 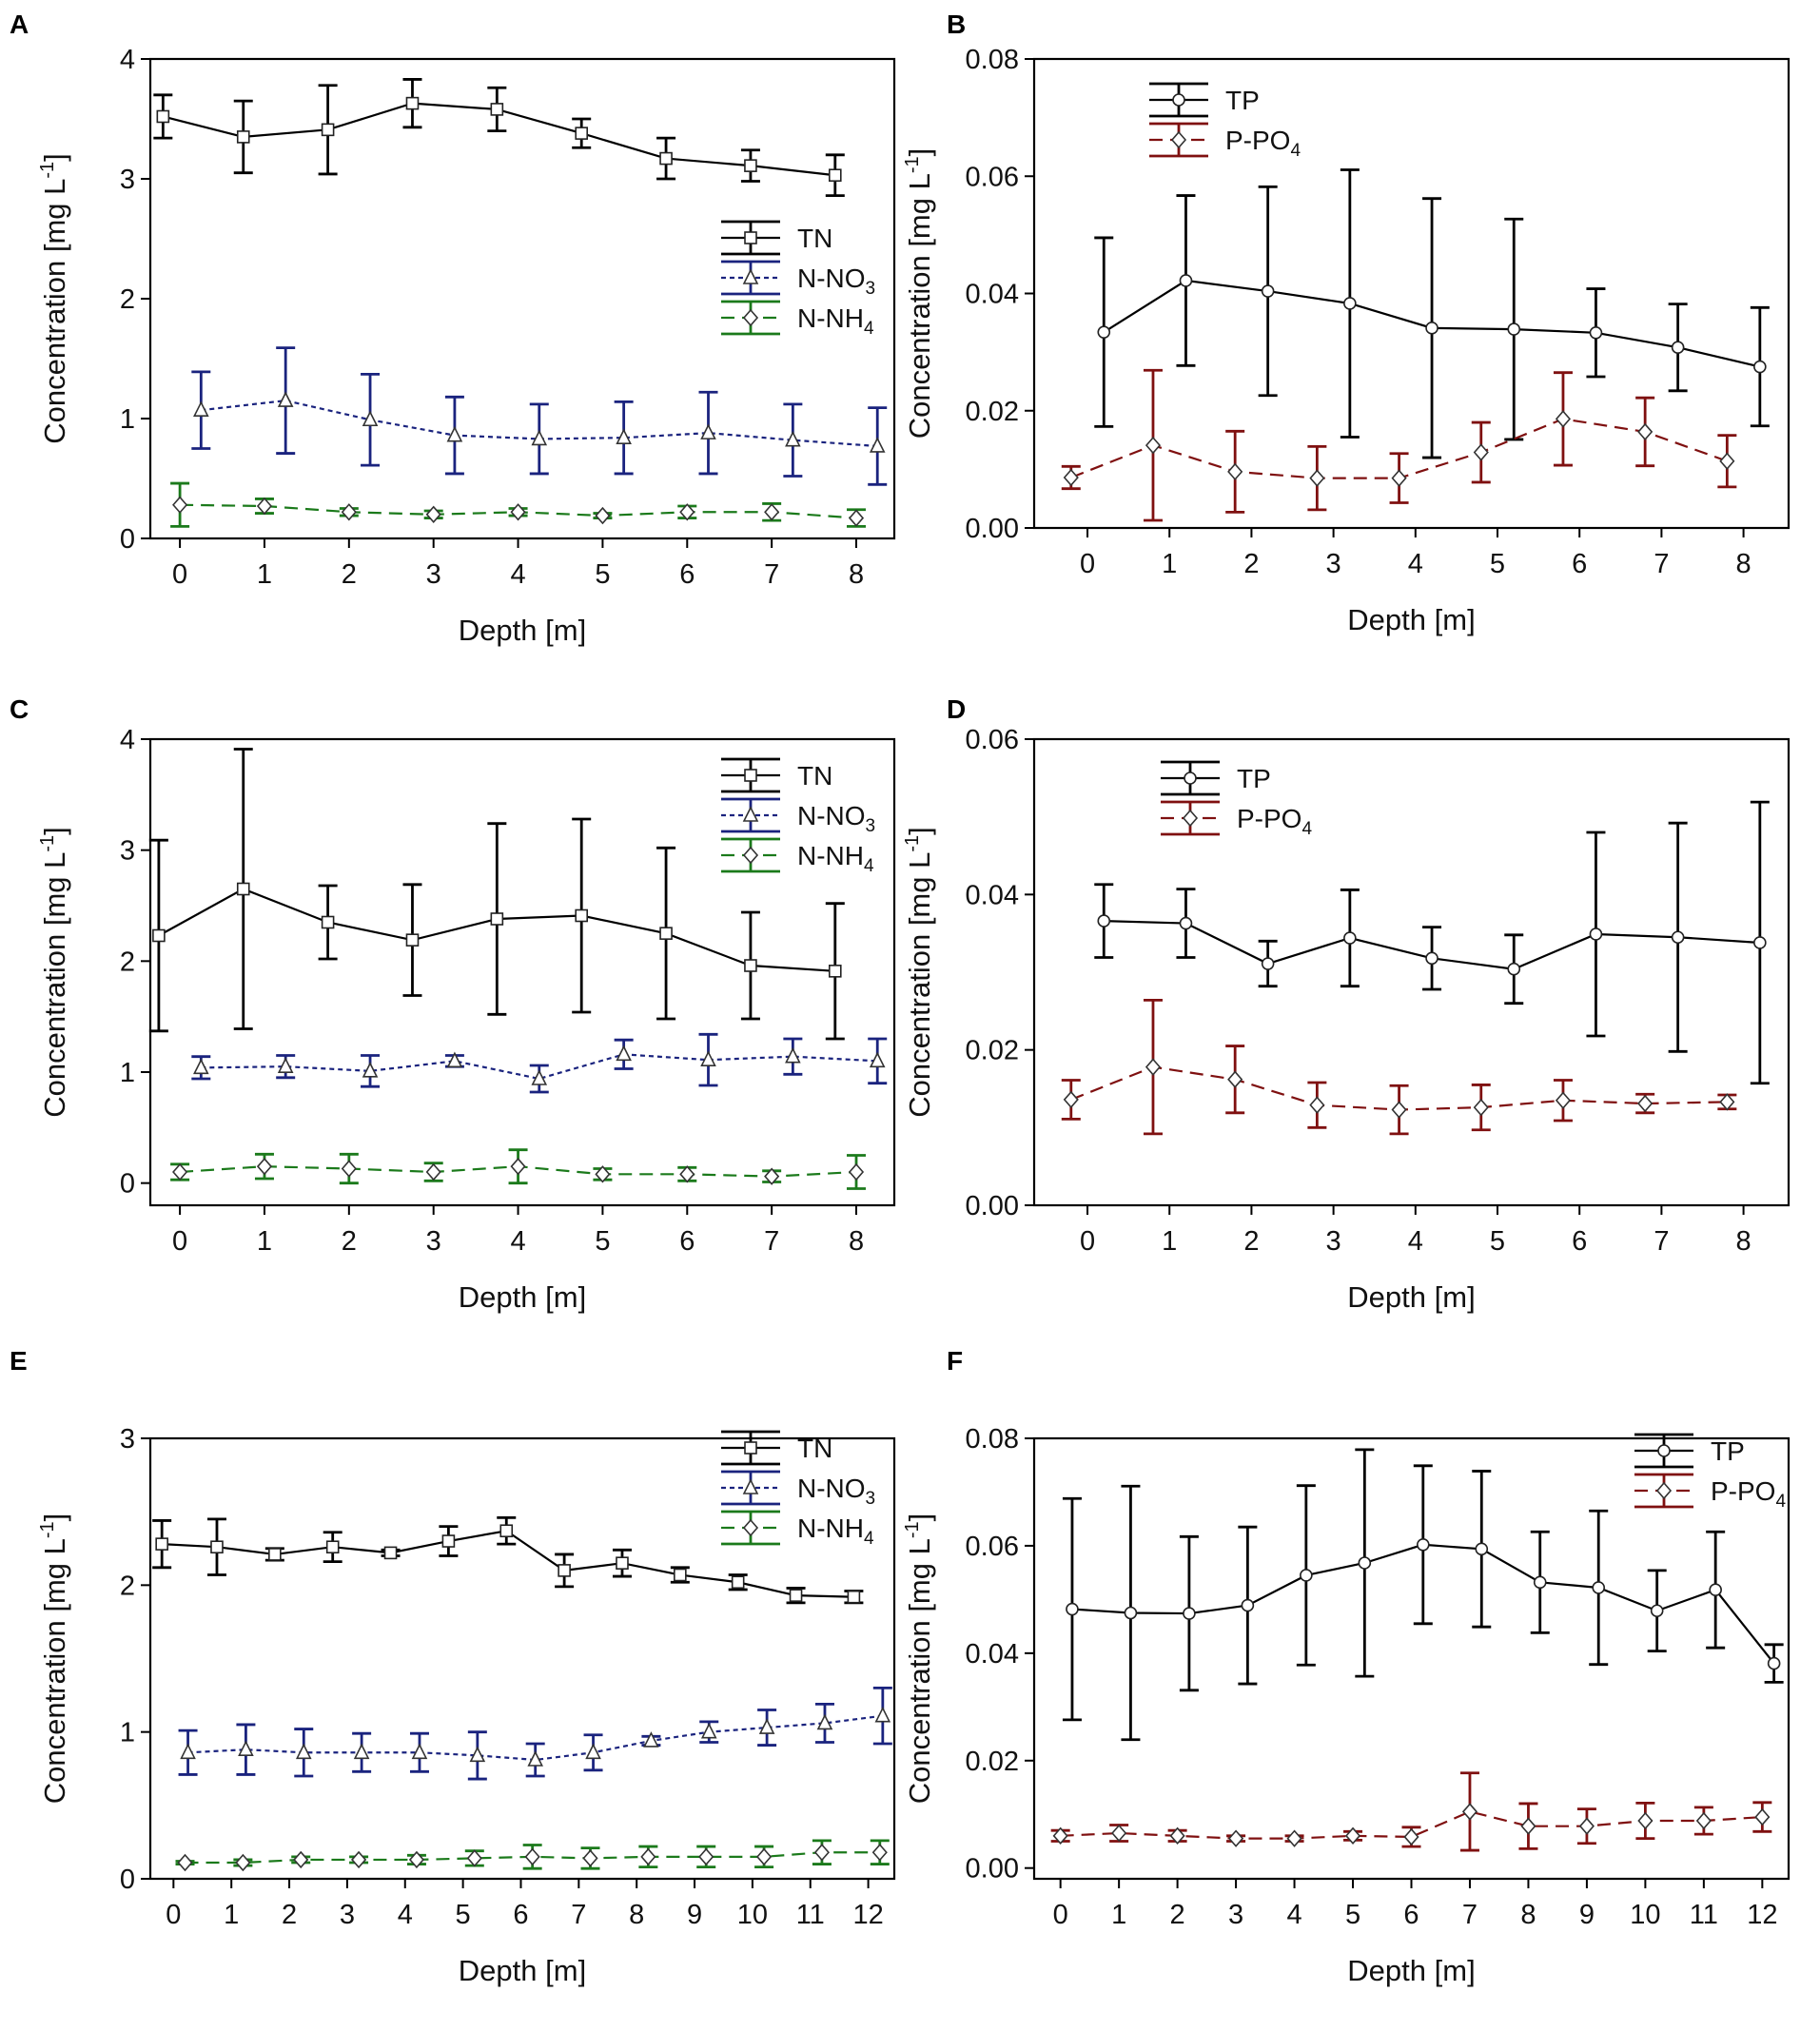 I want to click on legend: TP P-PO4, so click(x=1710, y=1472).